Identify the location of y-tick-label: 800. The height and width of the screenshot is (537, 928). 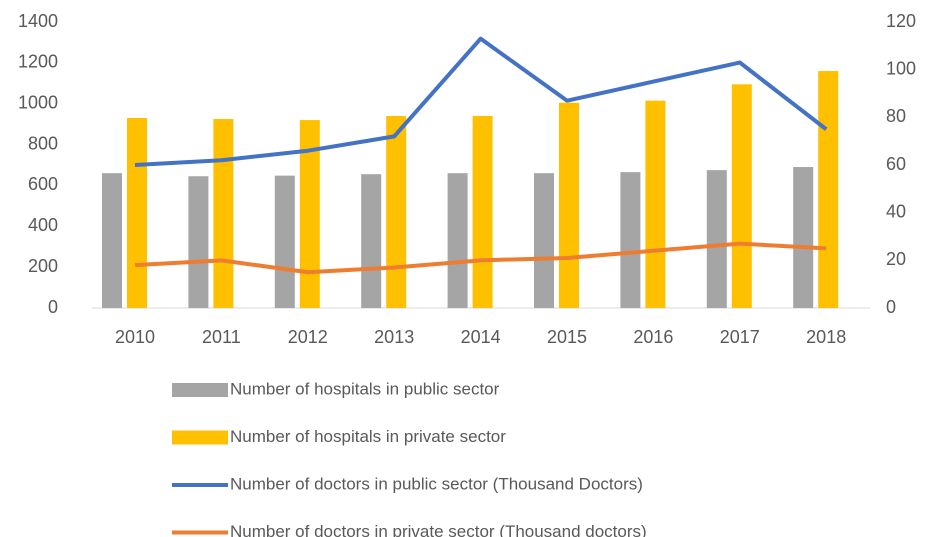
(43, 143).